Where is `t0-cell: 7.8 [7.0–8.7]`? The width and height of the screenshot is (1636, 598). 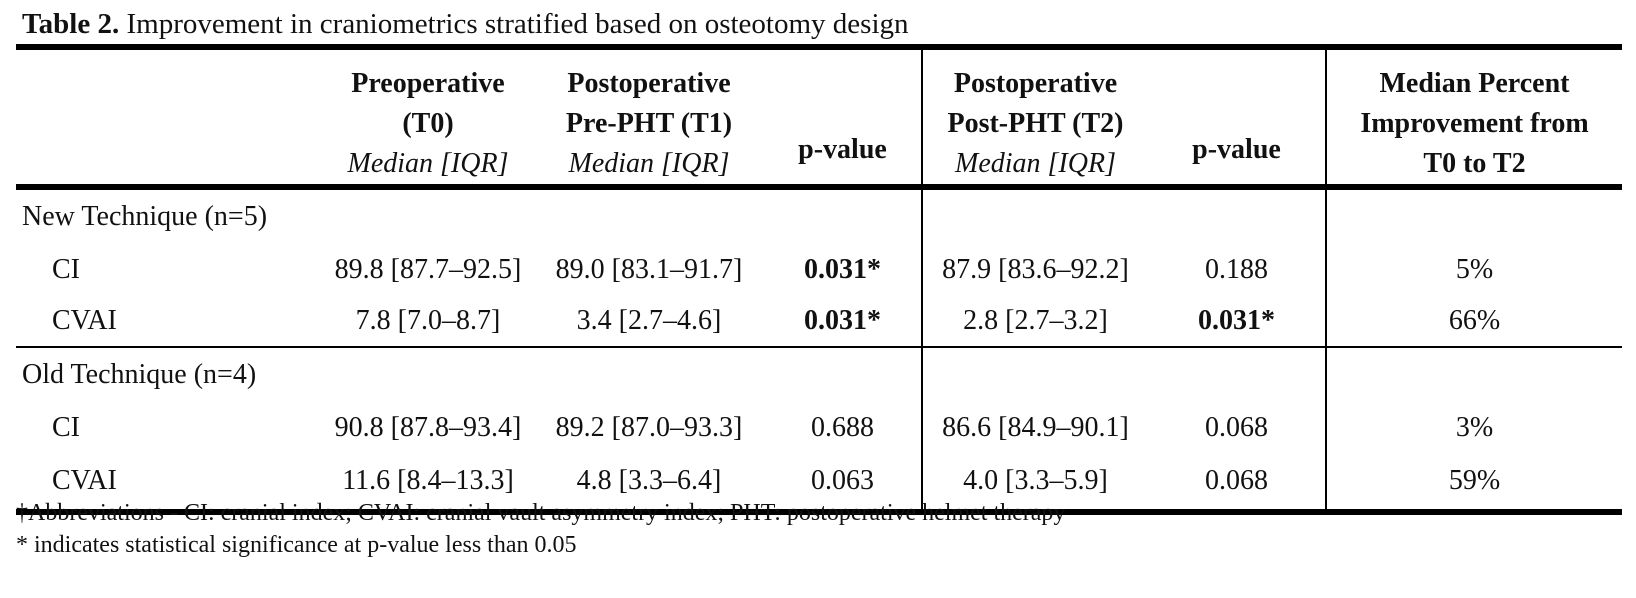 t0-cell: 7.8 [7.0–8.7] is located at coordinates (428, 320).